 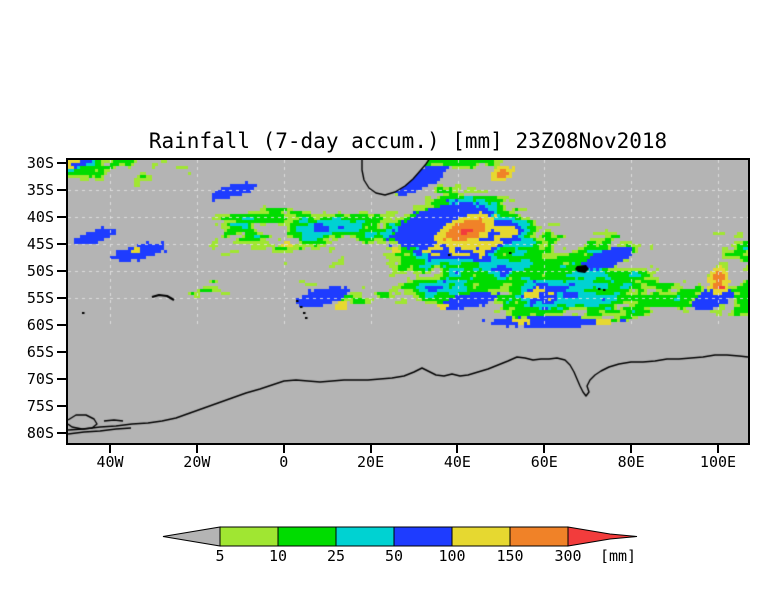 What do you see at coordinates (197, 462) in the screenshot?
I see `lon-tick-label: 20W` at bounding box center [197, 462].